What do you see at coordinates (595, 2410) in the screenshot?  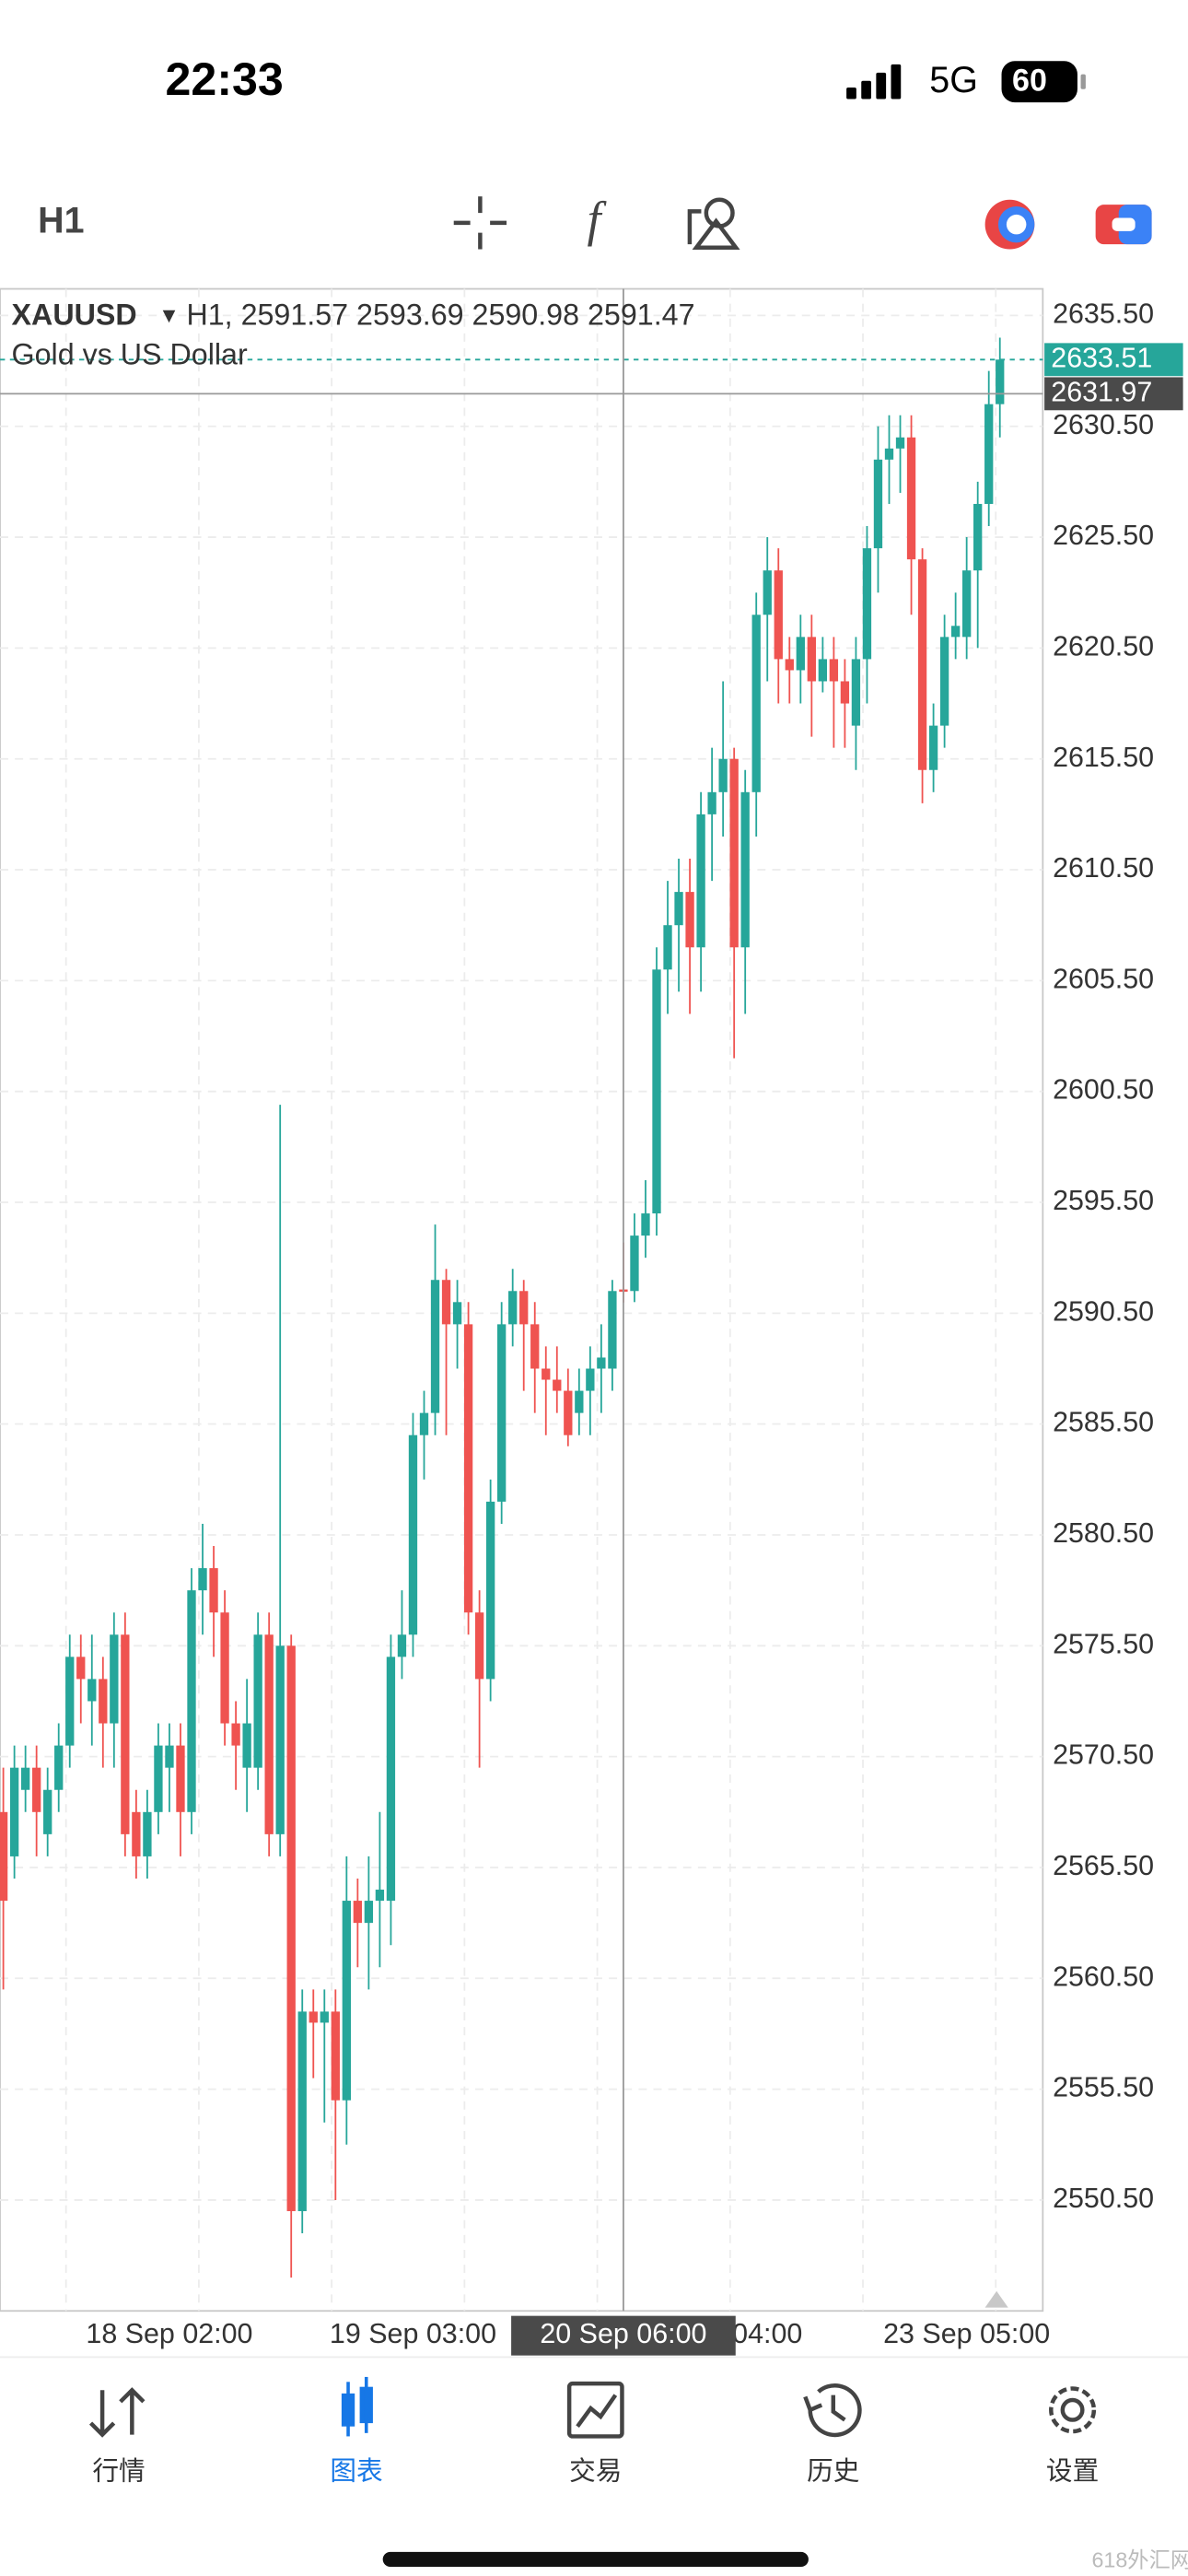 I see `trade-icon` at bounding box center [595, 2410].